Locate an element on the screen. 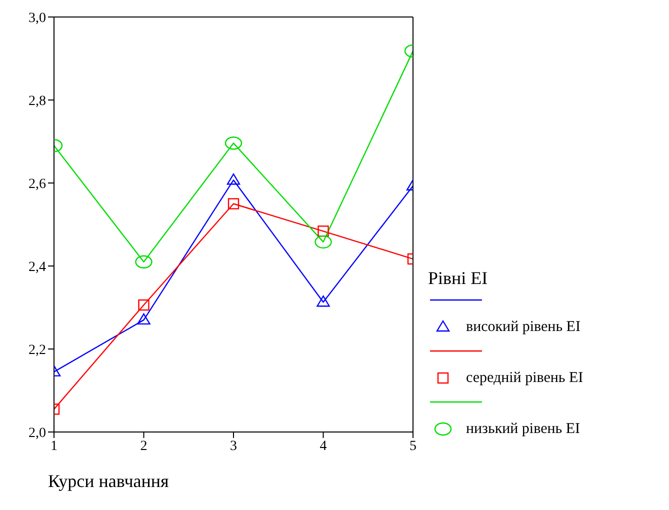  legend-label: середній рівень ЕІ is located at coordinates (525, 378).